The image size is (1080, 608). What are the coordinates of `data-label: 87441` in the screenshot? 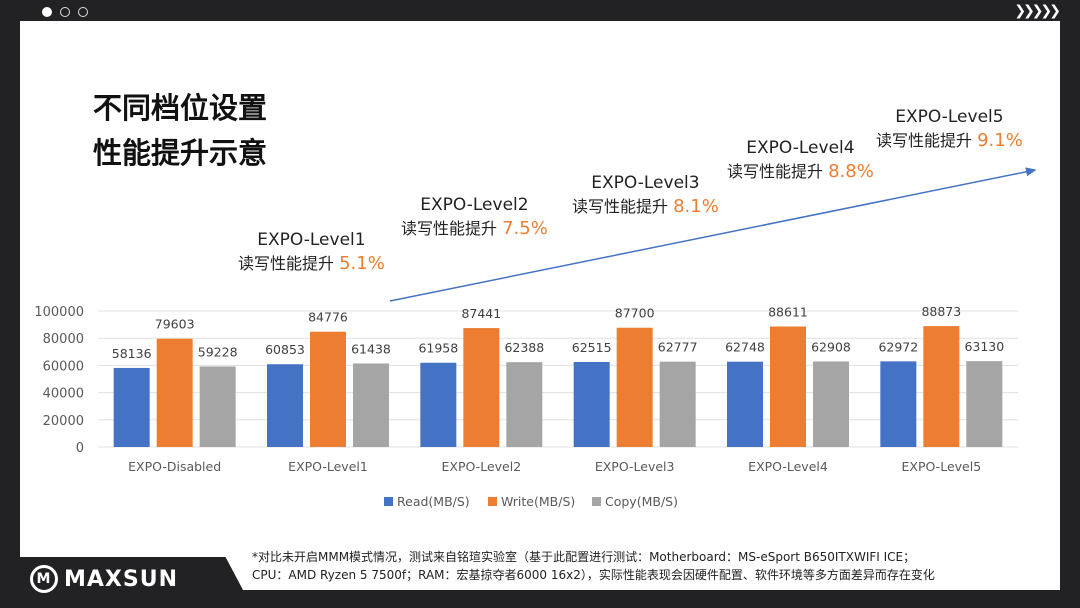 It's located at (481, 313).